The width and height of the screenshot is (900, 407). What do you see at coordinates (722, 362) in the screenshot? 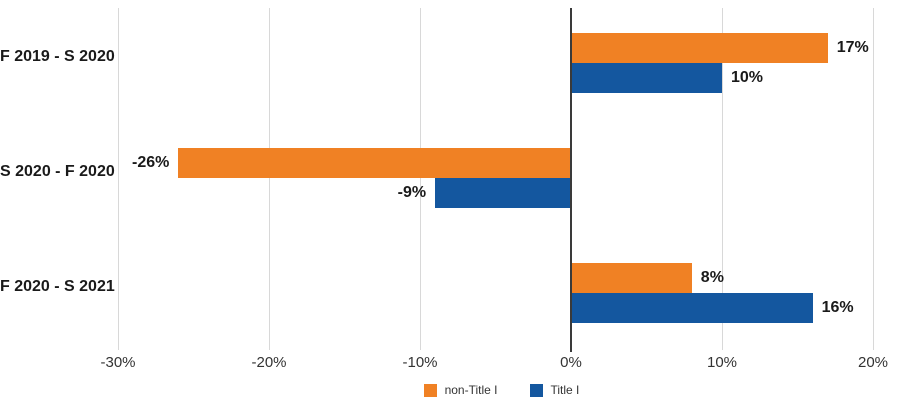
I see `x-tick-label: 10%` at bounding box center [722, 362].